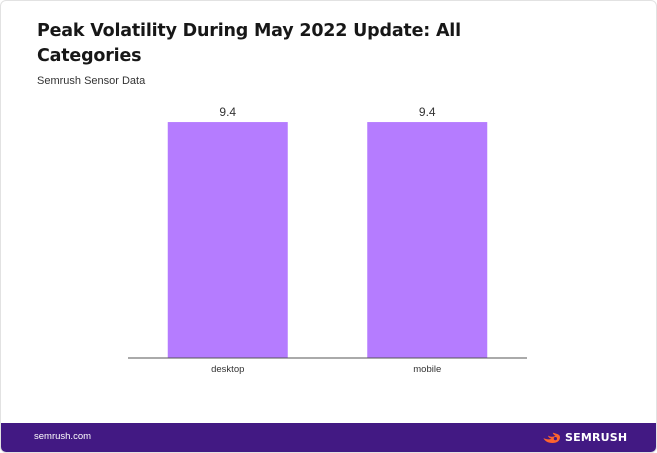  What do you see at coordinates (227, 112) in the screenshot?
I see `value-label-desktop: 9.4` at bounding box center [227, 112].